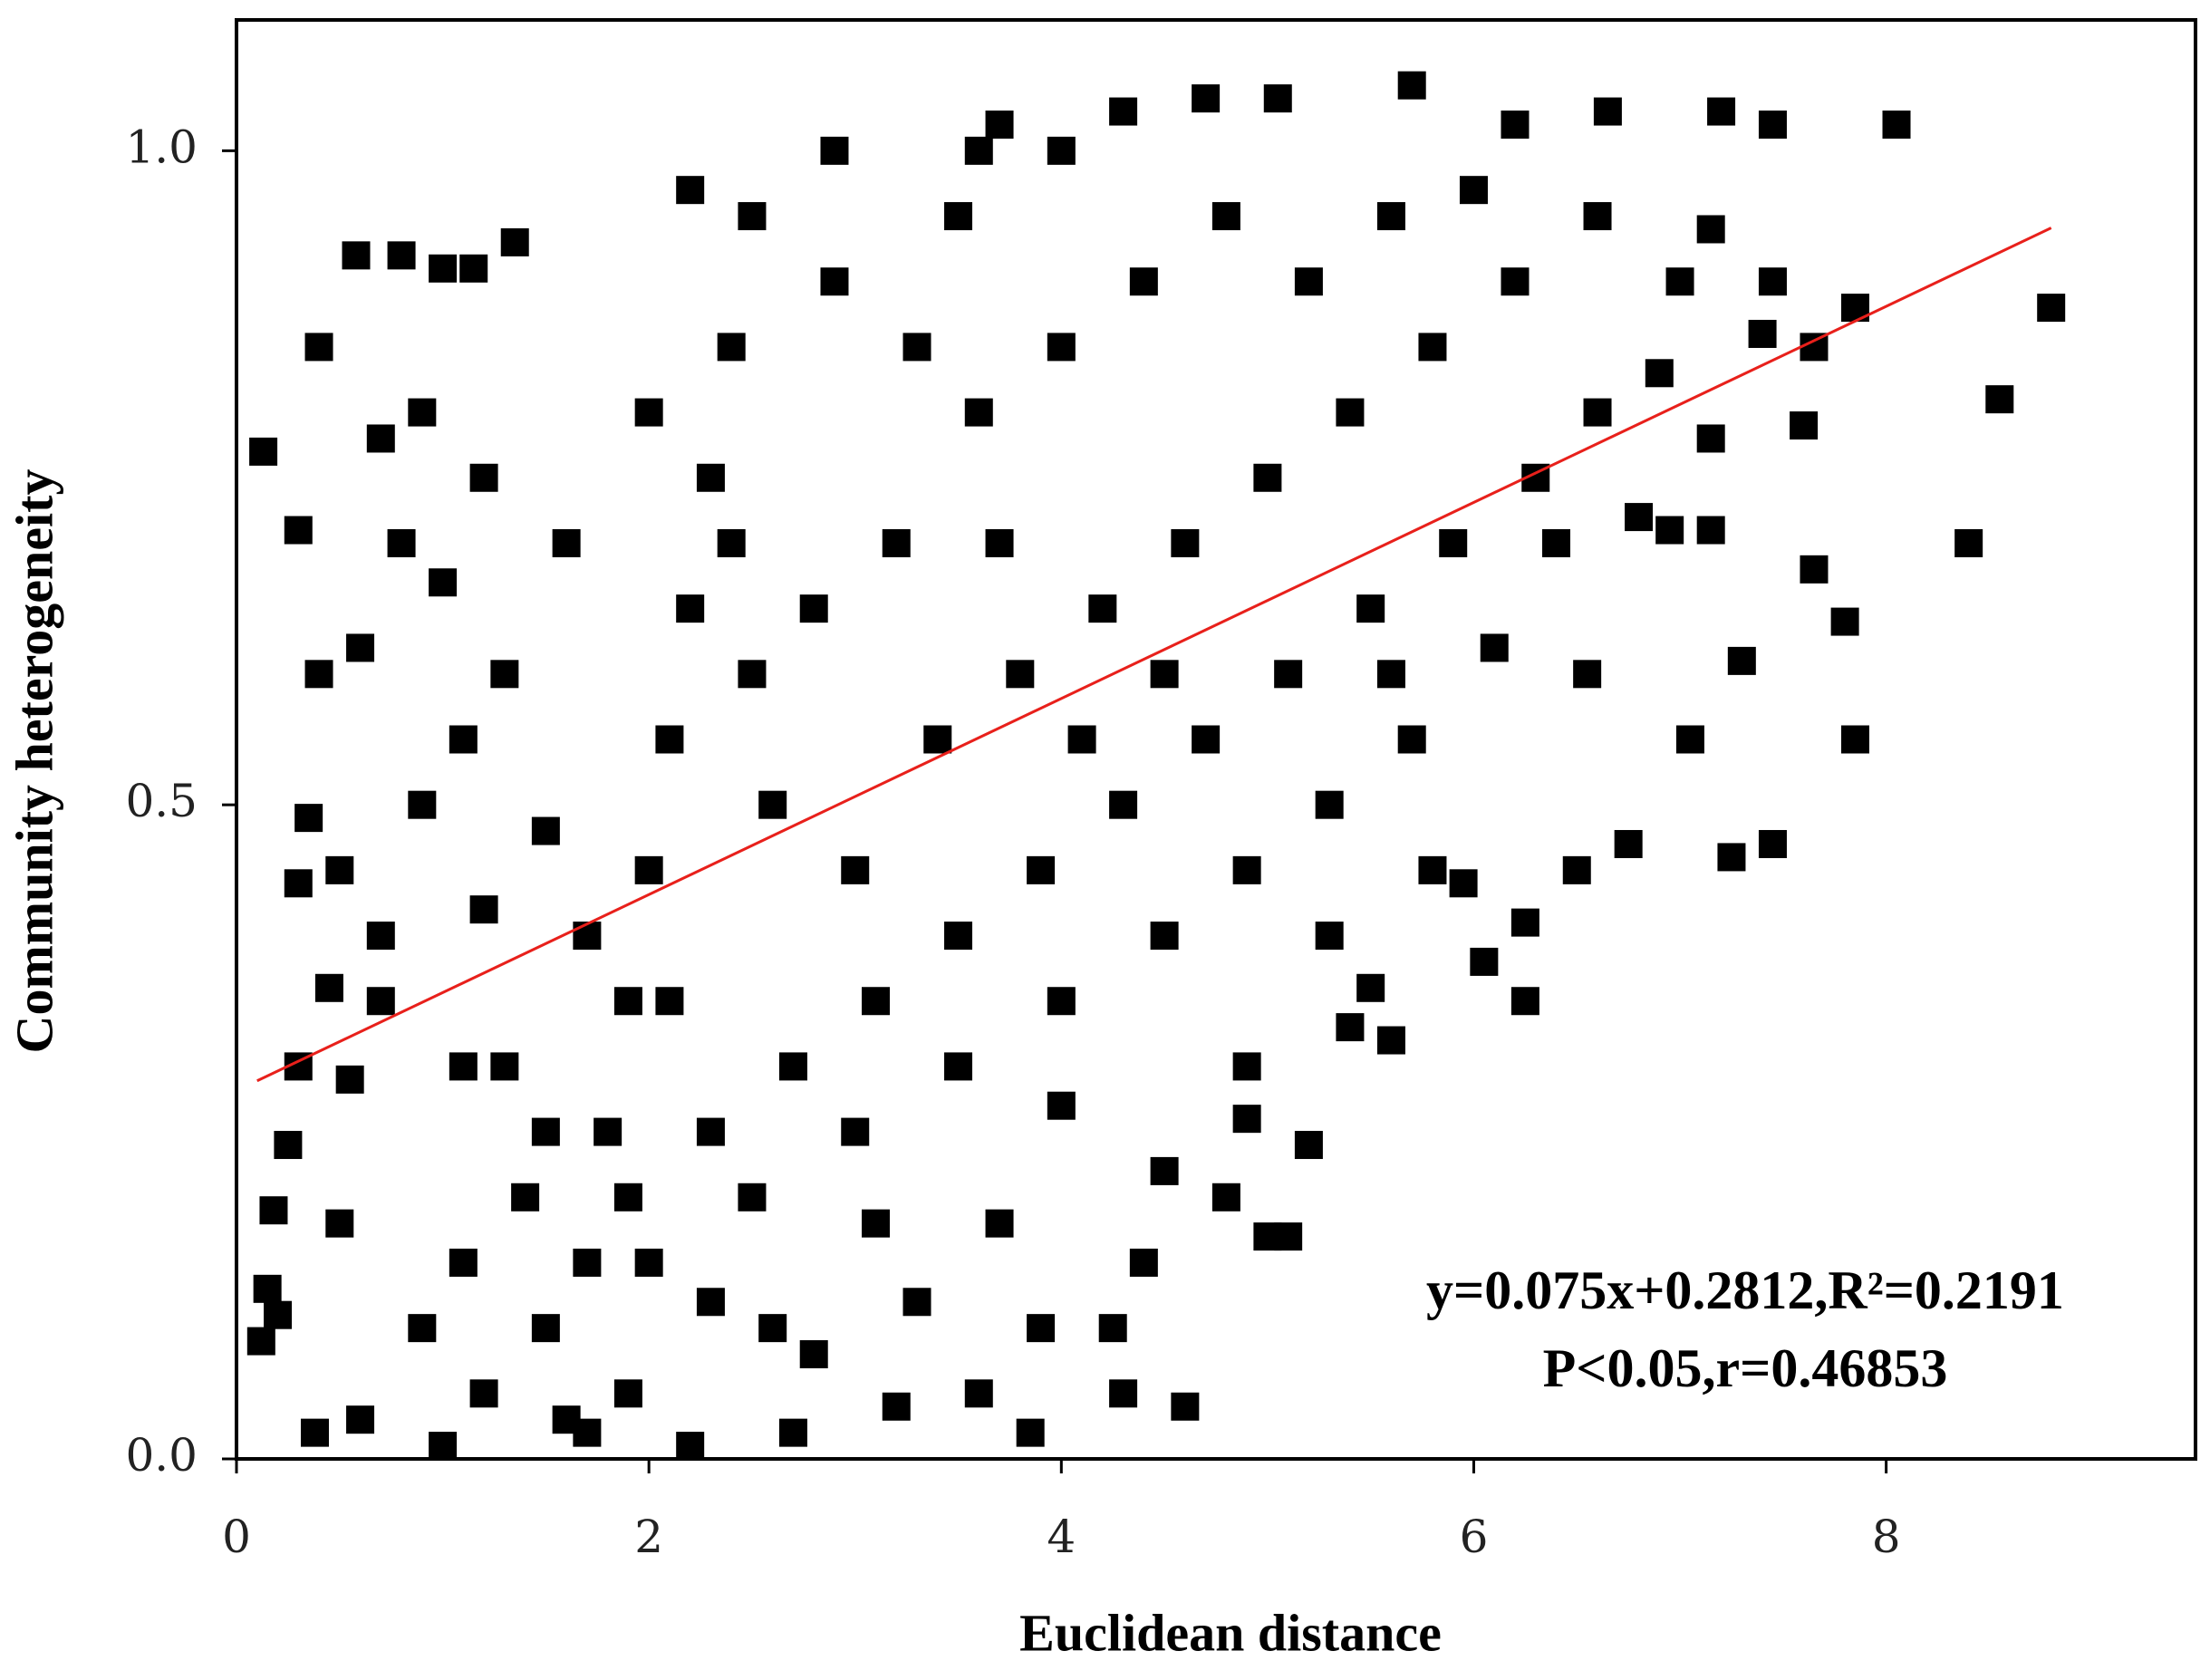  Describe the element at coordinates (648, 1537) in the screenshot. I see `x-tick-label: 2` at that location.